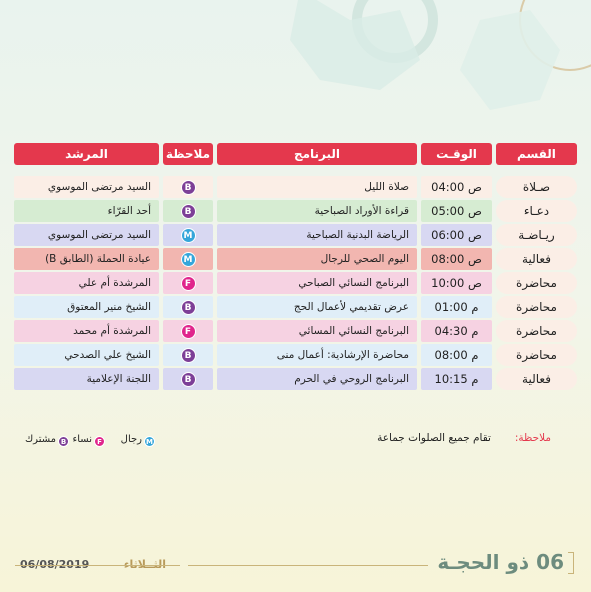  Describe the element at coordinates (82, 439) in the screenshot. I see `legend-label: نساء` at that location.